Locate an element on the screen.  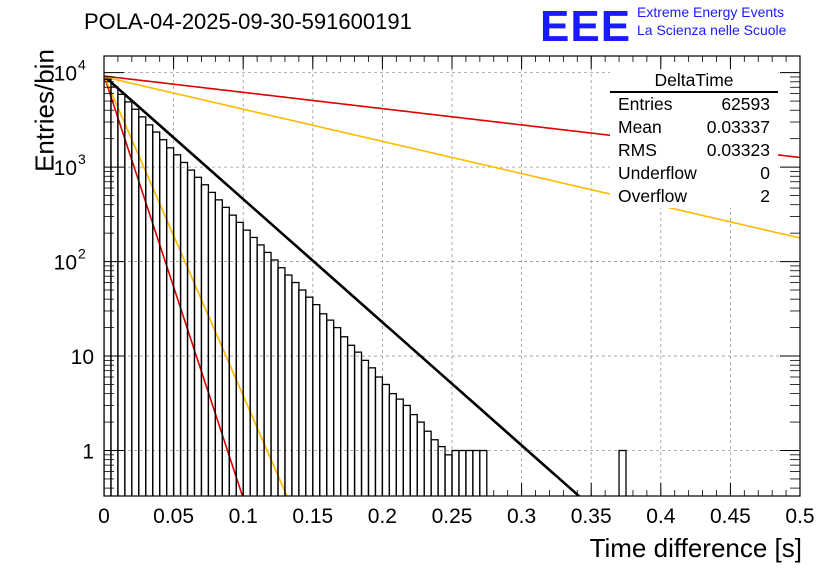
stats-value: 0.03323 is located at coordinates (738, 150).